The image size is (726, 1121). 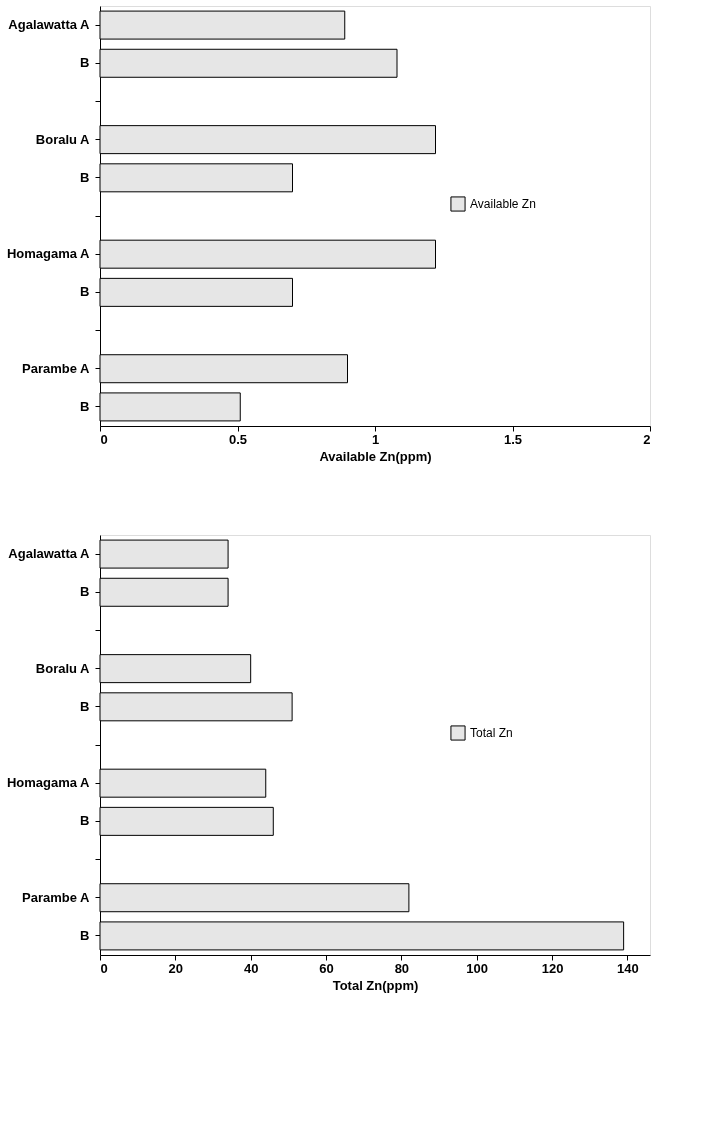 What do you see at coordinates (375, 985) in the screenshot?
I see `x-axis-title: Total Zn(ppm)` at bounding box center [375, 985].